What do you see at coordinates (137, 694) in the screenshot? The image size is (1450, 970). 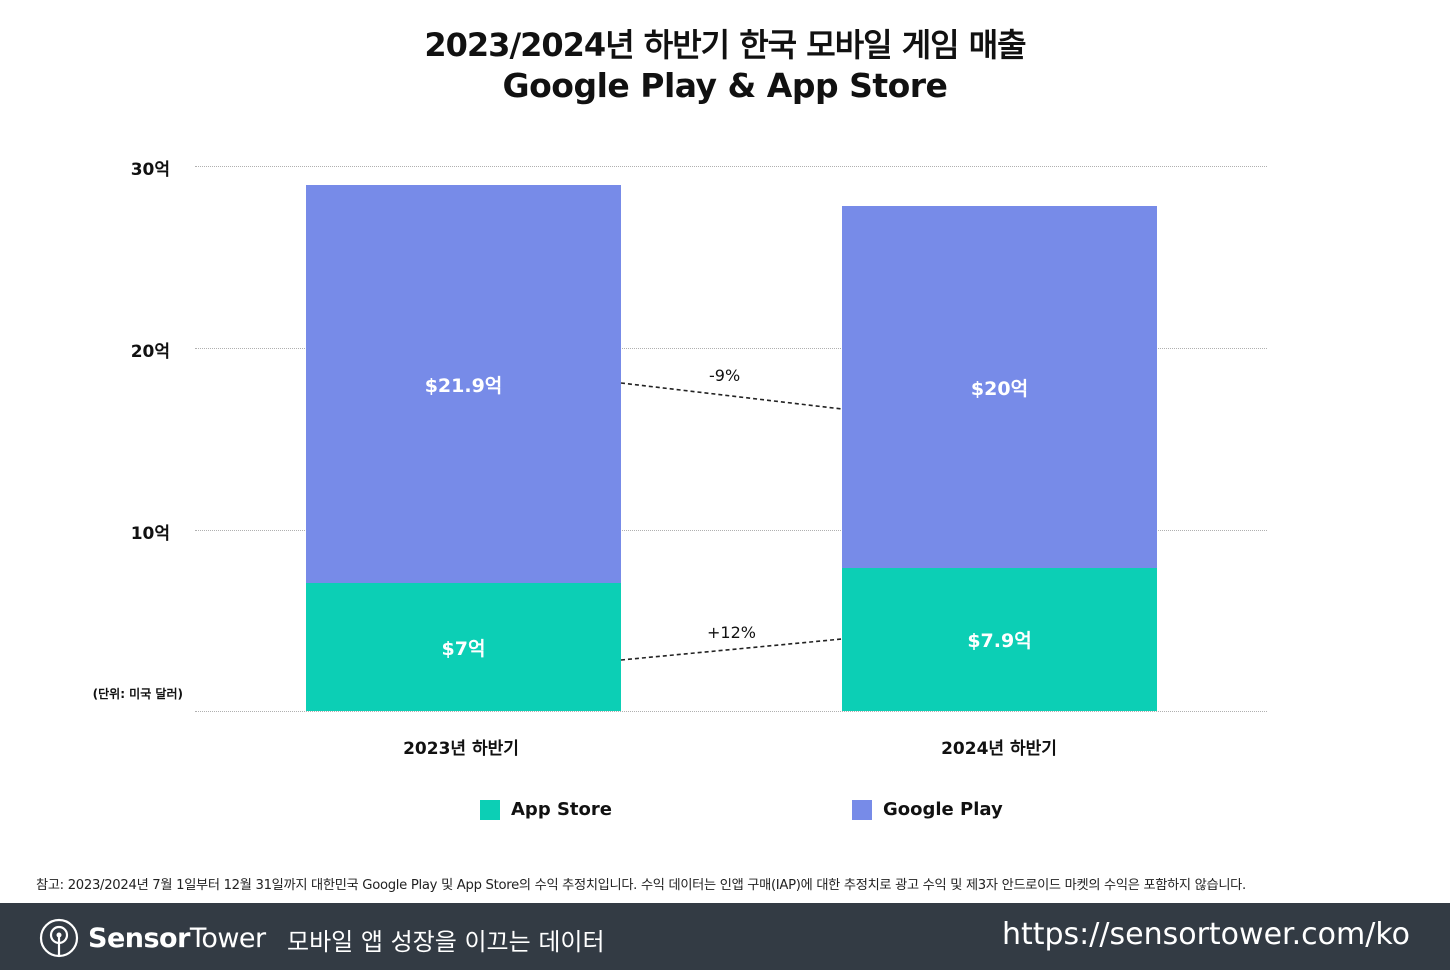 I see `unit-label: (단위: 미국 달러)` at bounding box center [137, 694].